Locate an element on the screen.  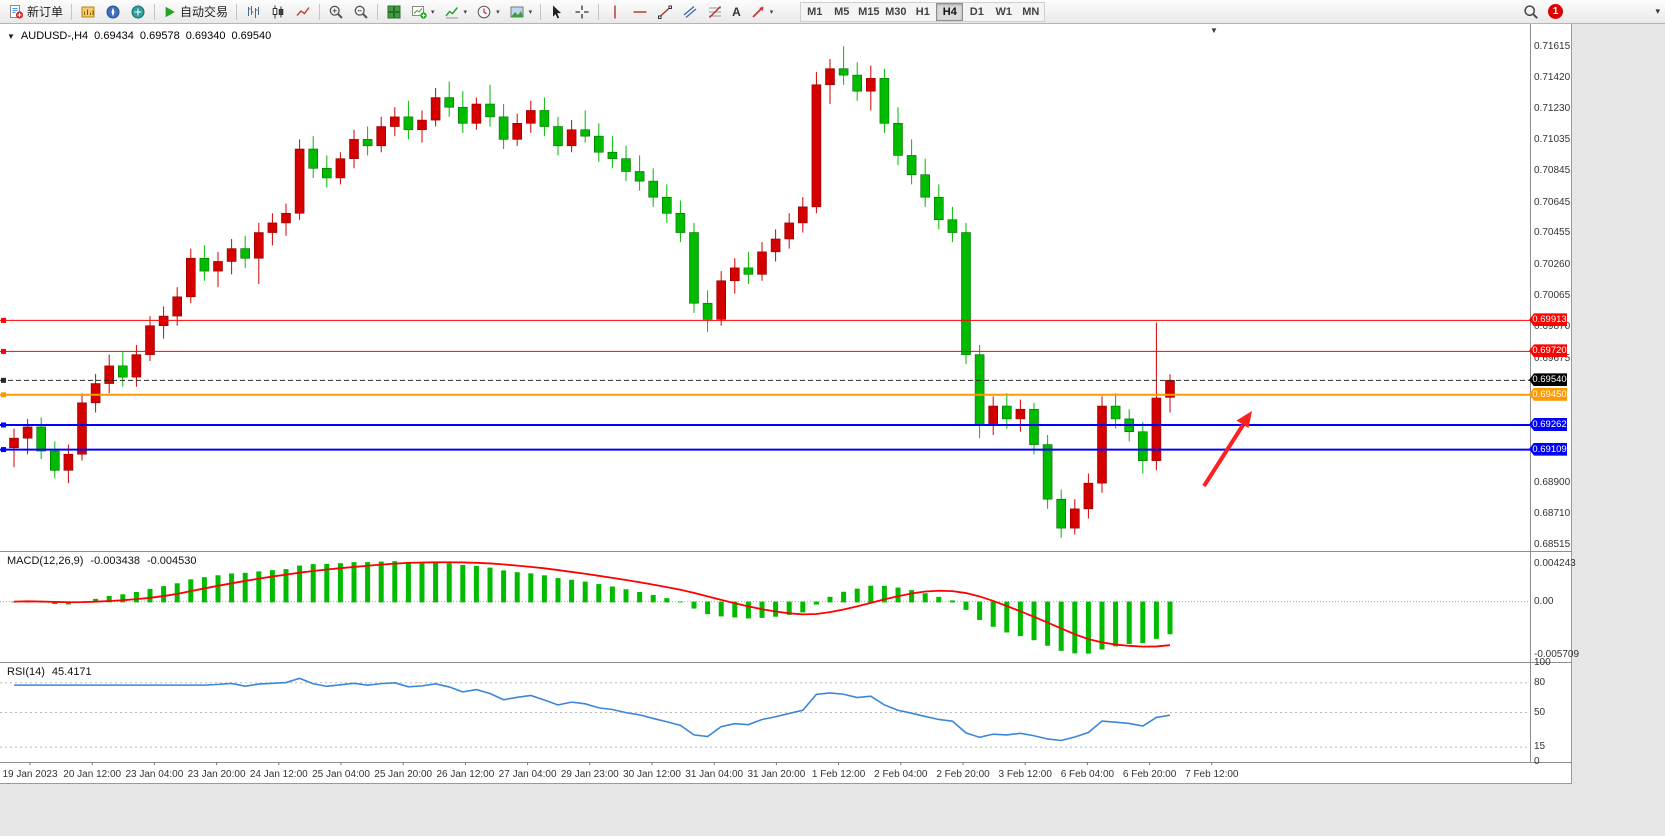
search-icon is located at coordinates (1531, 12).